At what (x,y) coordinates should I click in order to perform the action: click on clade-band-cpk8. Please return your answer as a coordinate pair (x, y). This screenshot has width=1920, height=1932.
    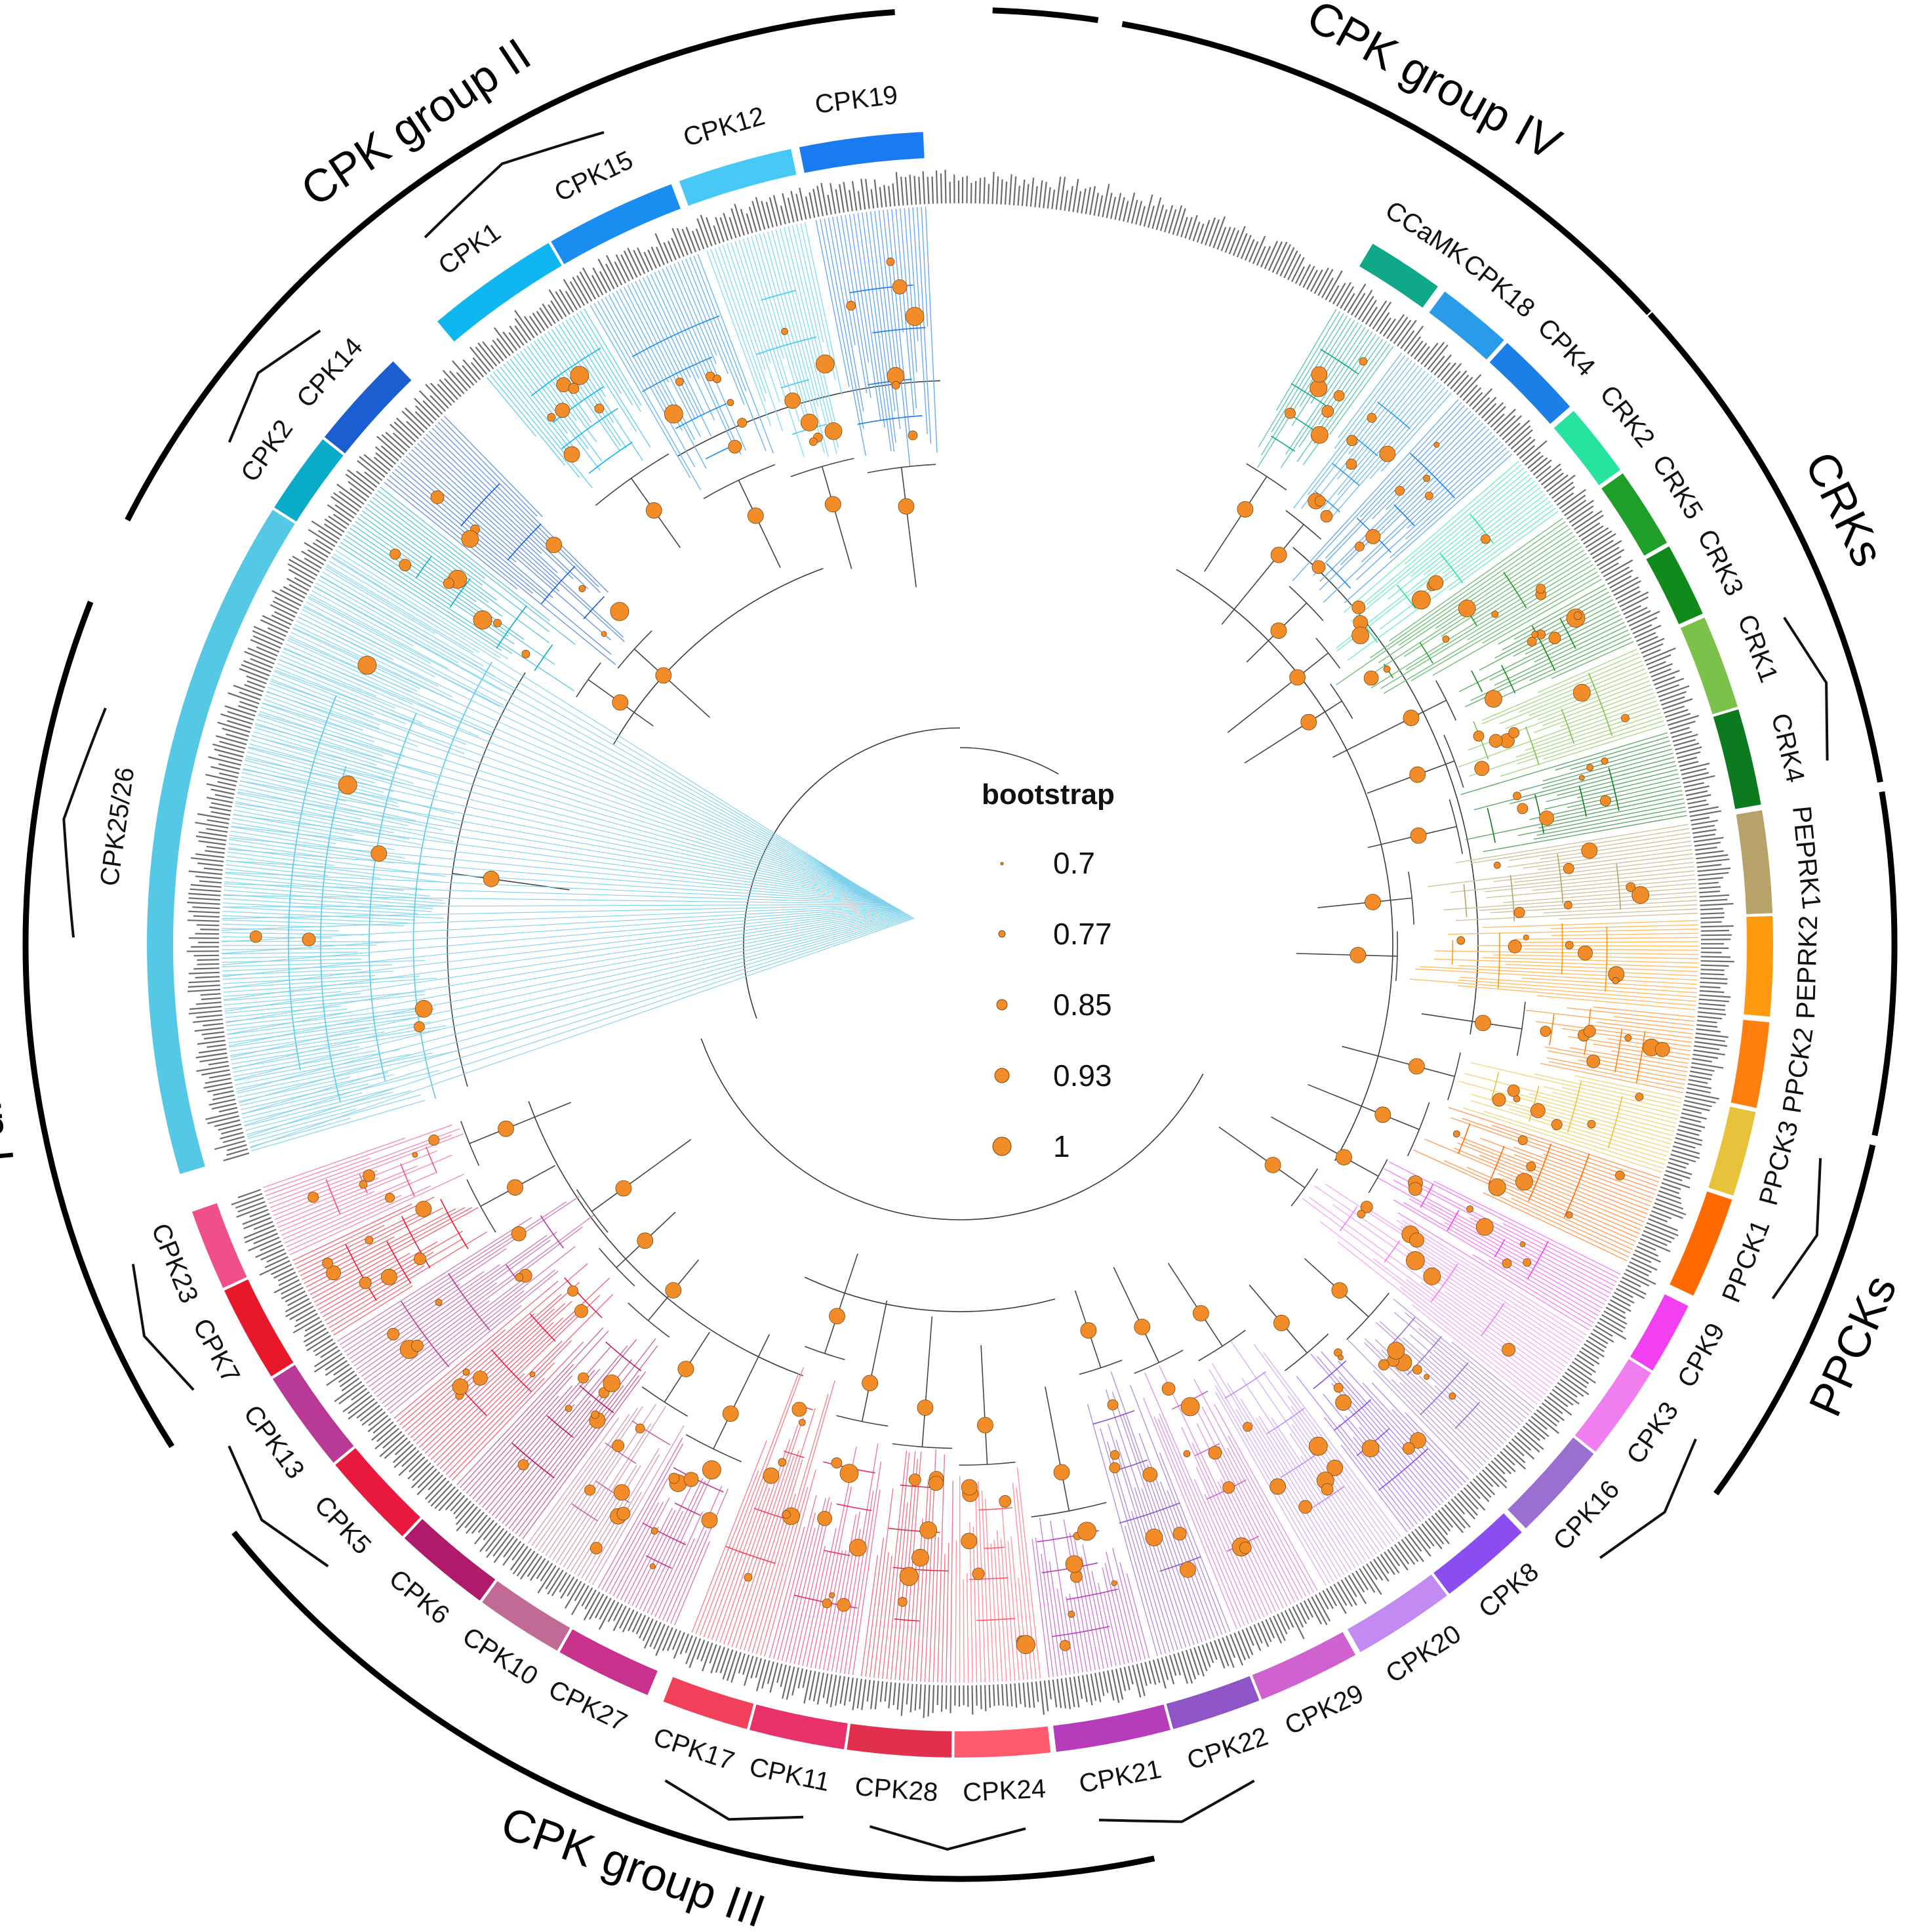
    Looking at the image, I should click on (1477, 1553).